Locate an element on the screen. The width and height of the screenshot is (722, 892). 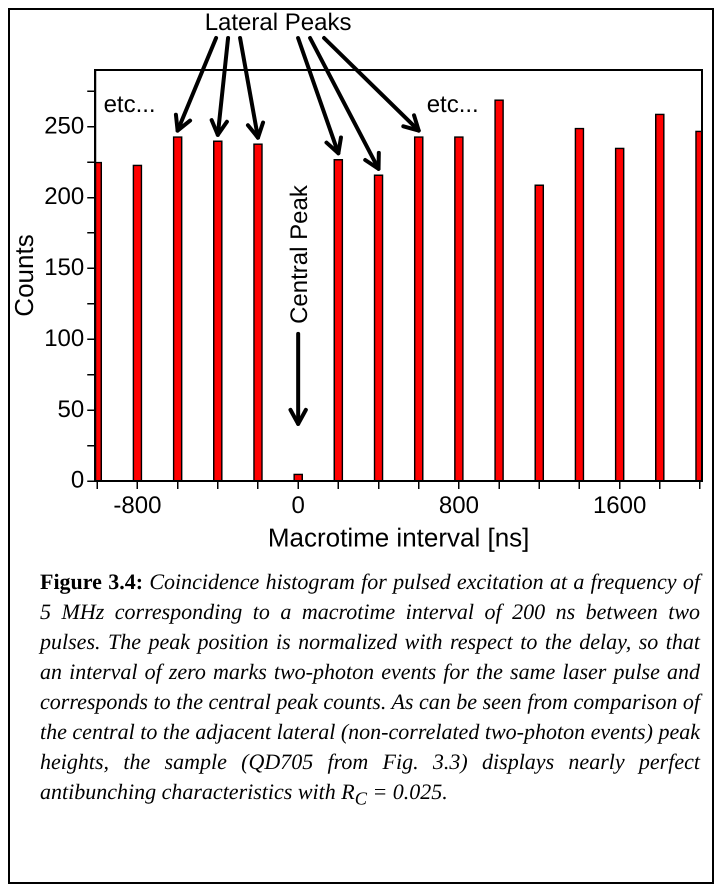
x-tick-label: -800 is located at coordinates (137, 506).